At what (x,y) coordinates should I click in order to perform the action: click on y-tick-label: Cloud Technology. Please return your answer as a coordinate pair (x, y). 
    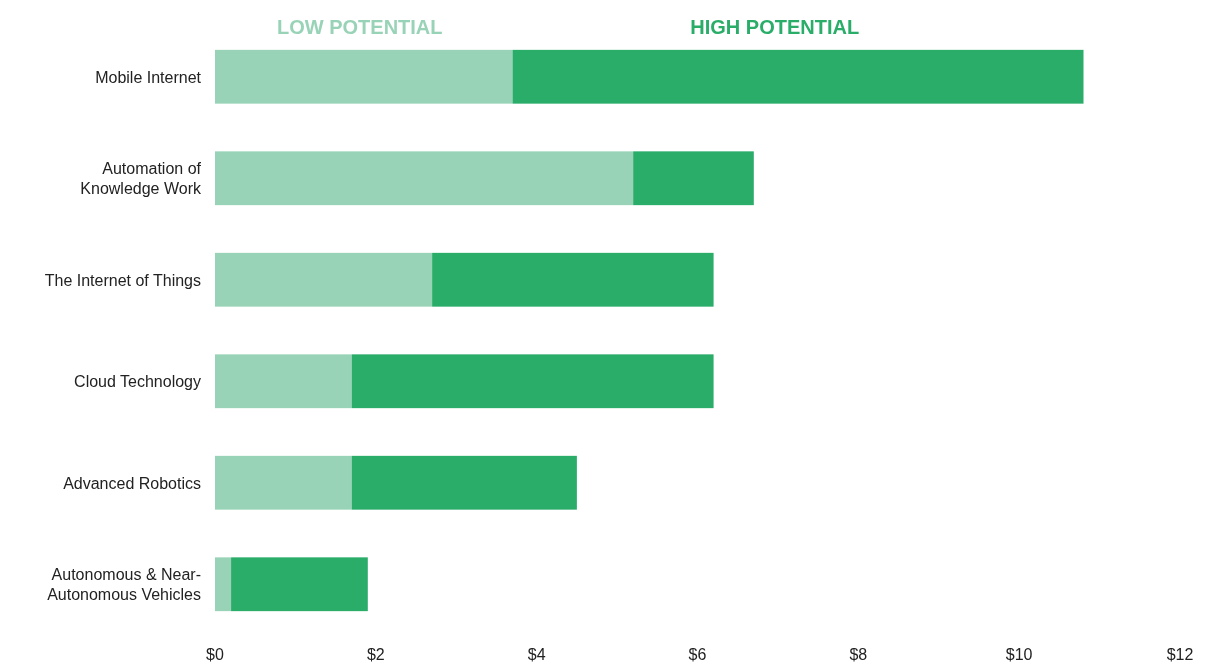
    Looking at the image, I should click on (137, 382).